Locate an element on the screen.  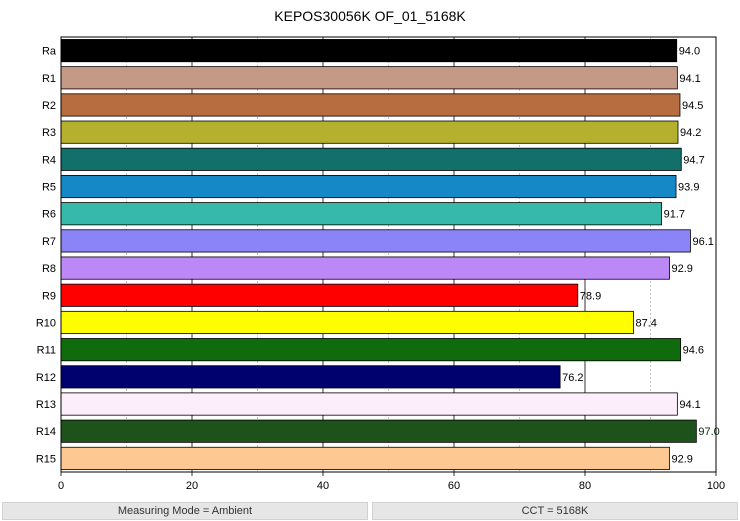
x-tick-label: 40 is located at coordinates (323, 486).